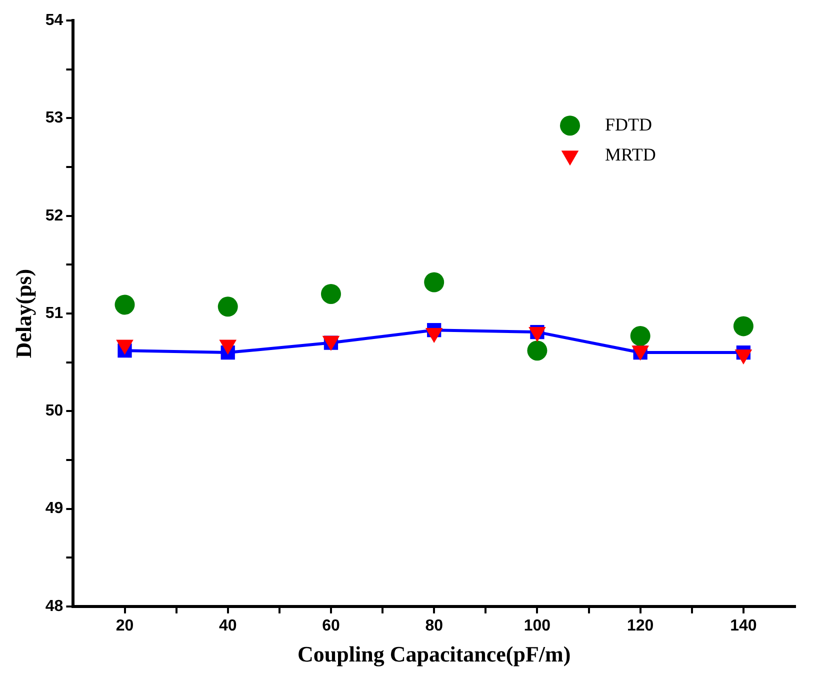 This screenshot has width=813, height=681. Describe the element at coordinates (628, 124) in the screenshot. I see `legend-label: FDTD` at that location.